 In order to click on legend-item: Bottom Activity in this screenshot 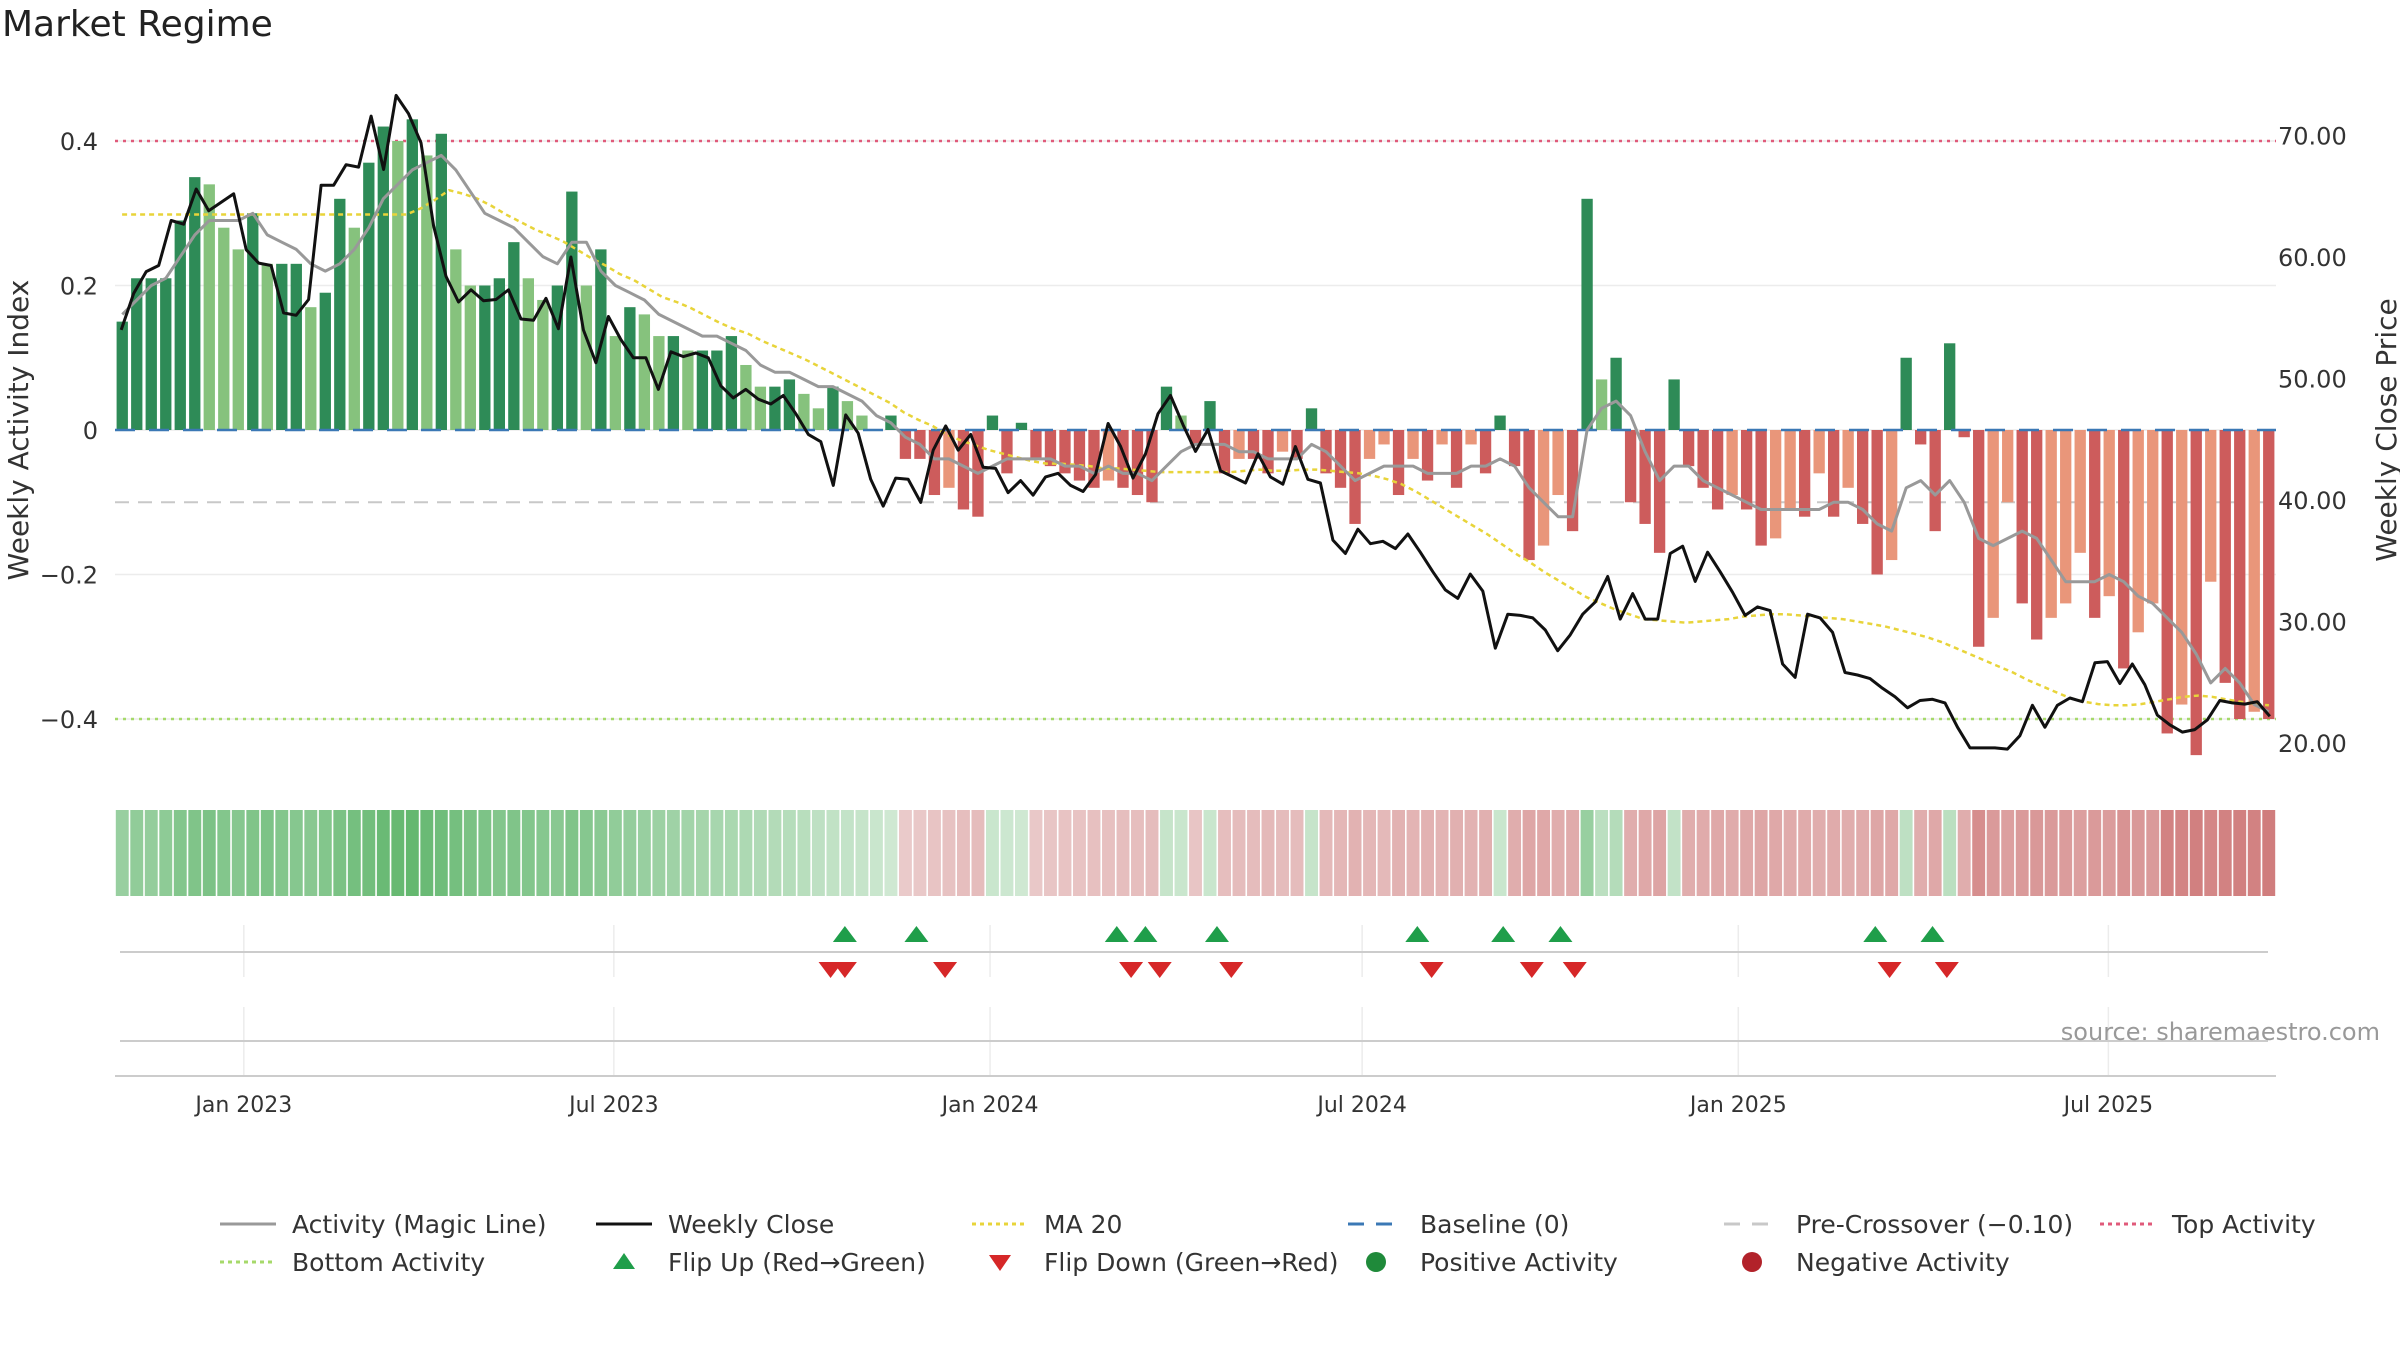, I will do `click(351, 1262)`.